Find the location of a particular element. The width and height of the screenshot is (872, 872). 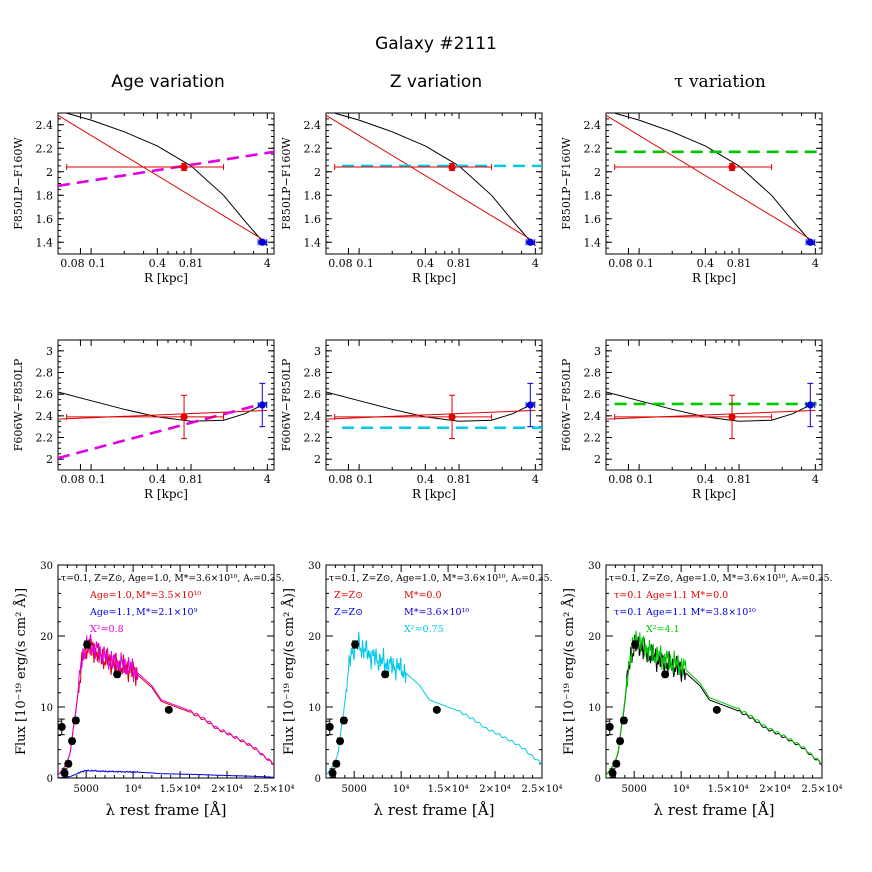

x-tick-label: 5000 is located at coordinates (633, 789).